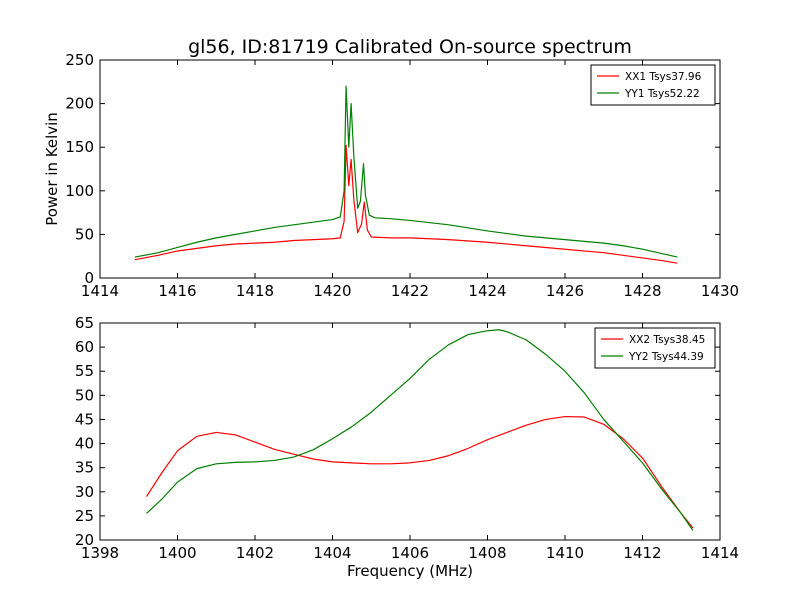 The width and height of the screenshot is (800, 600). What do you see at coordinates (177, 291) in the screenshot?
I see `x-tick-label: 1416` at bounding box center [177, 291].